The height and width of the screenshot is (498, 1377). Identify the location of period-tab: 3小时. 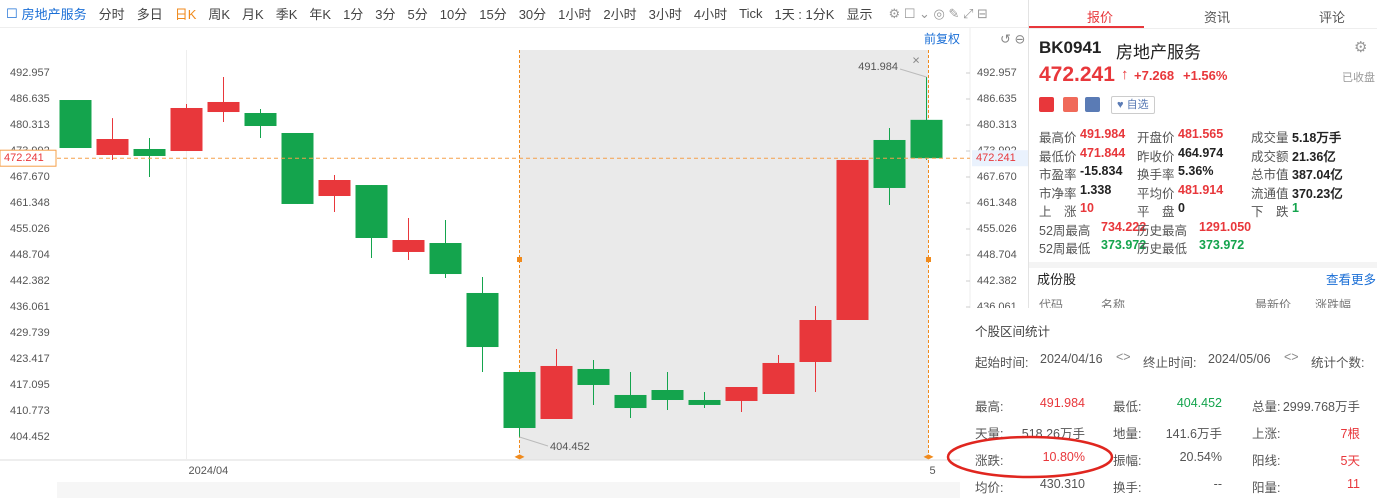
(665, 14).